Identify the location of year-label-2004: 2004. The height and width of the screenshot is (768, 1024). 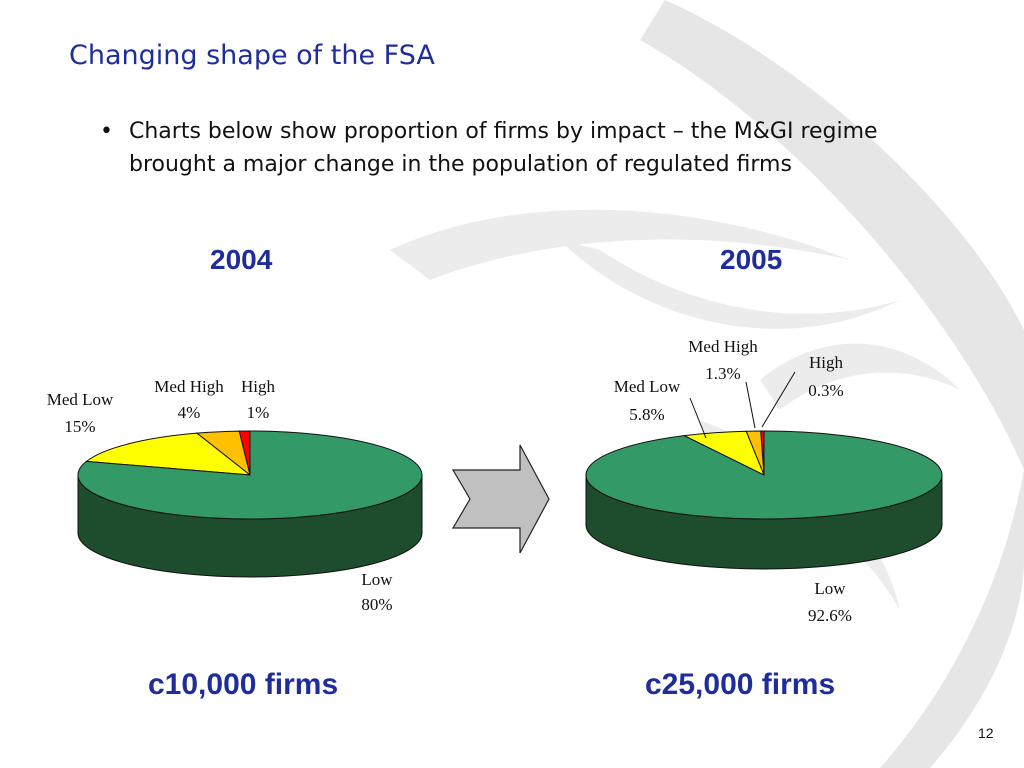
(241, 259).